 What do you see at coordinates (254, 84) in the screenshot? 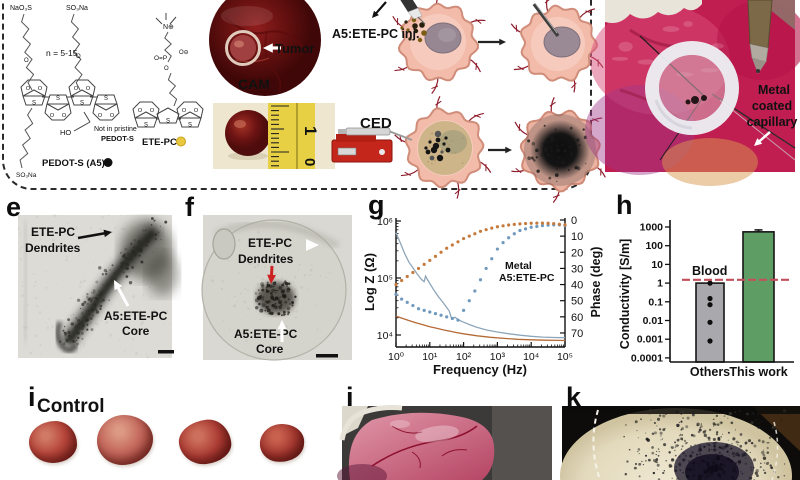
I see `cam-label: CAM` at bounding box center [254, 84].